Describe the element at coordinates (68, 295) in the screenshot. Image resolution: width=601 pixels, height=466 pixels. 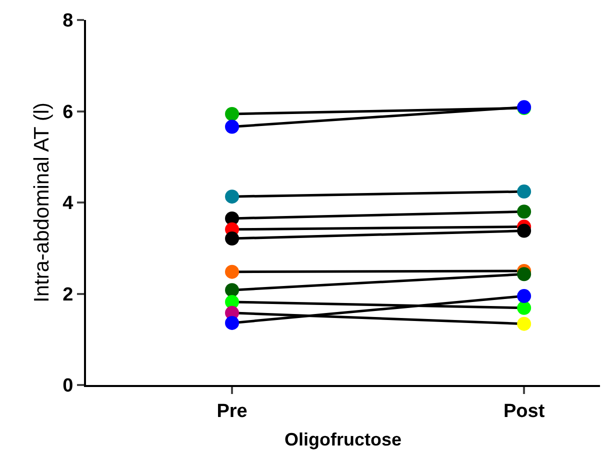
I see `y-tick-label: 2` at that location.